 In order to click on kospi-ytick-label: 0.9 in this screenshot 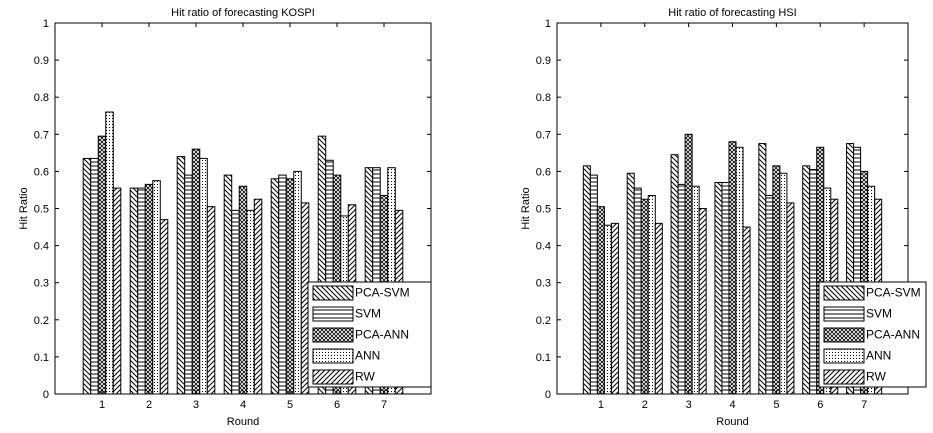, I will do `click(41, 61)`.